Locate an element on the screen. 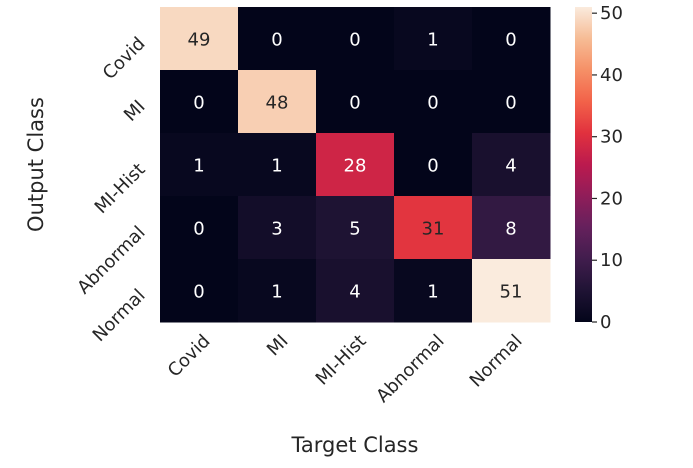  cell-value-label: 28 is located at coordinates (355, 166).